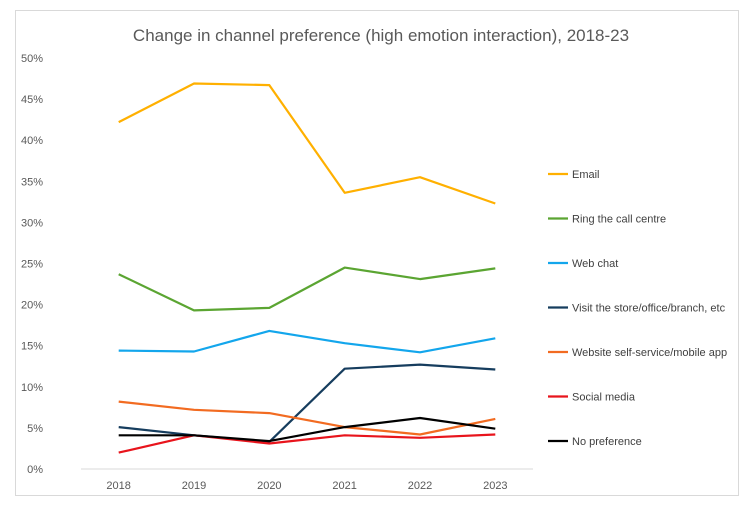 The image size is (755, 508). Describe the element at coordinates (194, 486) in the screenshot. I see `x-tick-label: 2019` at that location.